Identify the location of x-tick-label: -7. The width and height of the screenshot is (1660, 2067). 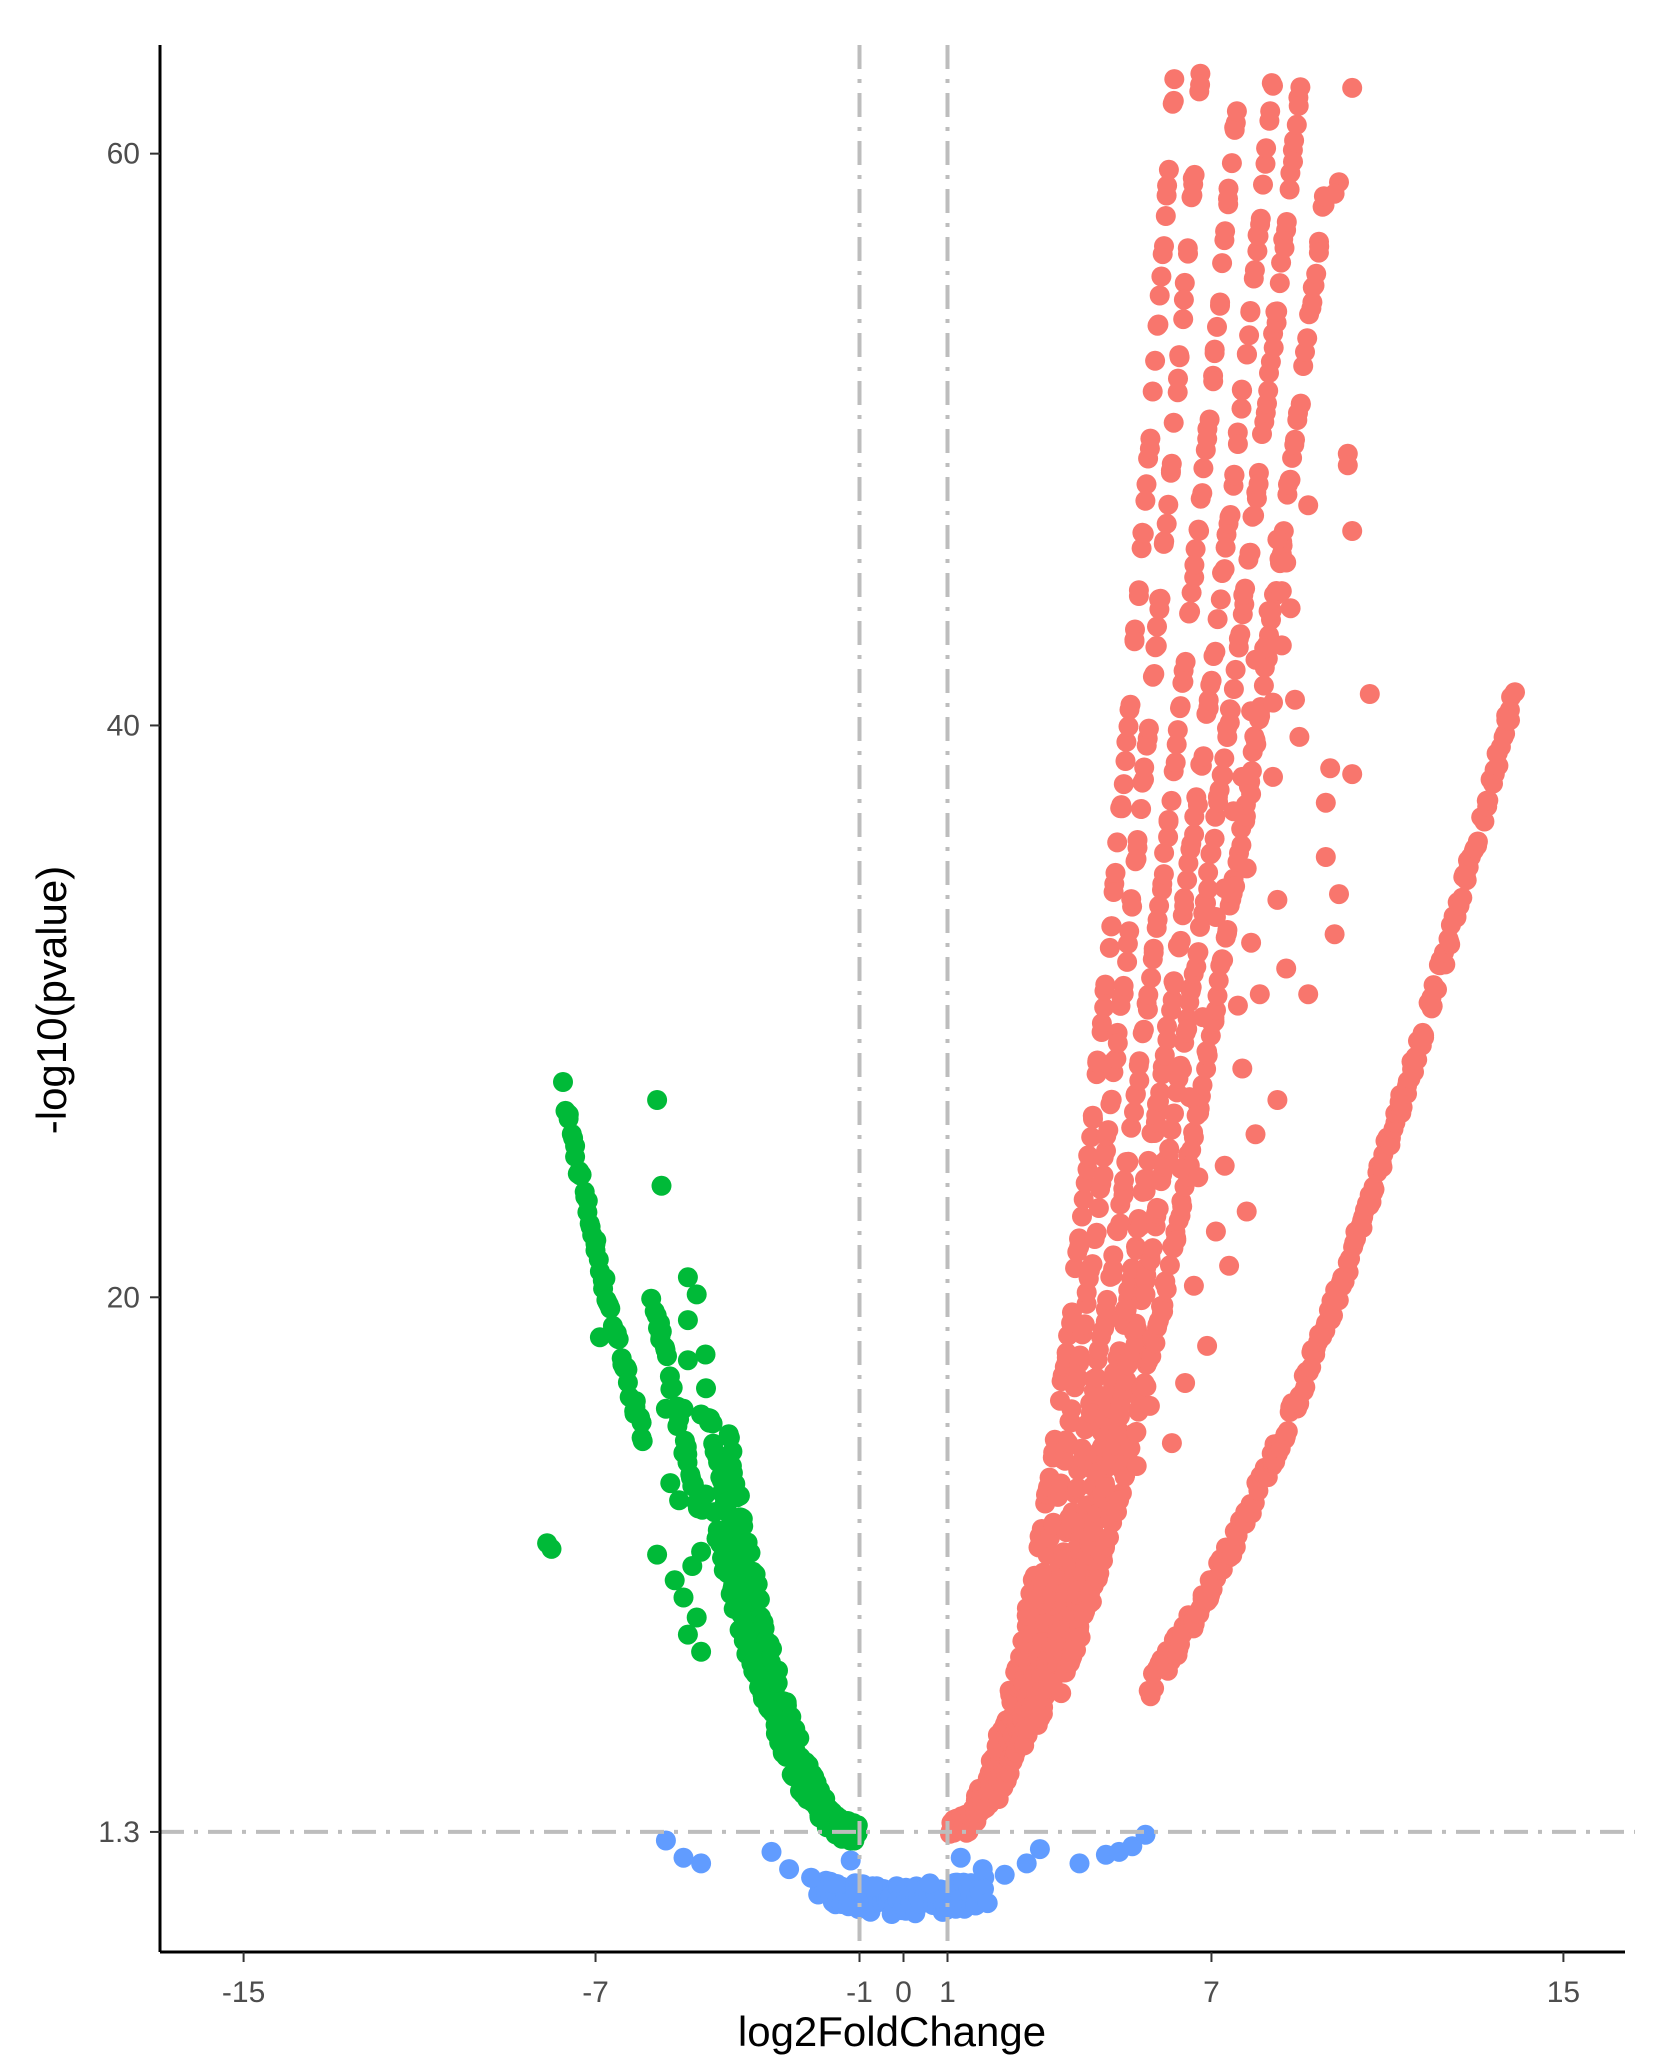
(595, 1992).